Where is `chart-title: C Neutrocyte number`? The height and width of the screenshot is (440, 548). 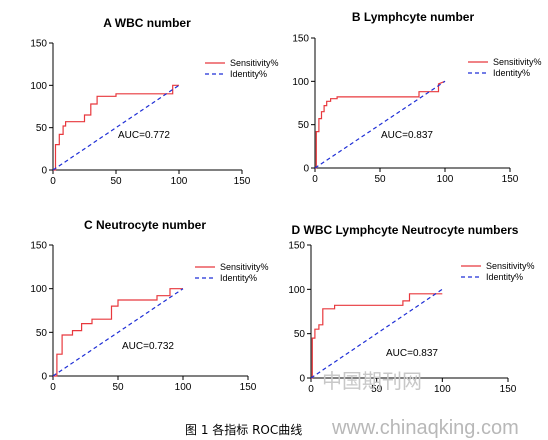
chart-title: C Neutrocyte number is located at coordinates (145, 225).